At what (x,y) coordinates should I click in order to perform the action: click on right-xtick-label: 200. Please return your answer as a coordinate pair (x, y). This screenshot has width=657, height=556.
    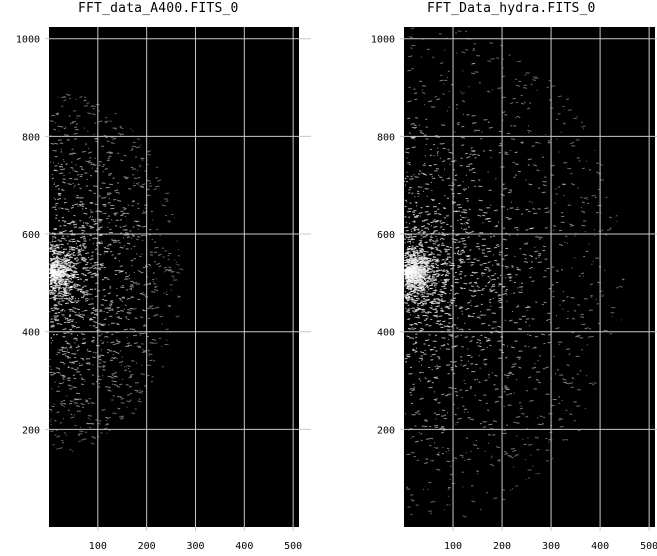
    Looking at the image, I should click on (502, 546).